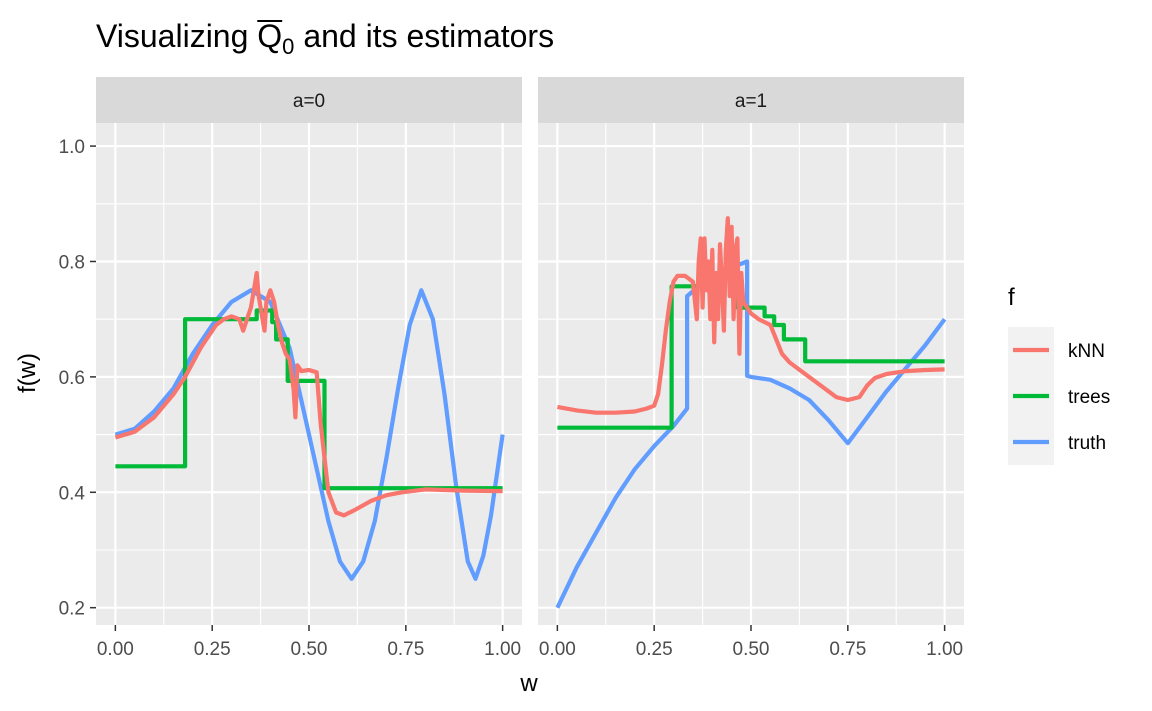 The width and height of the screenshot is (1152, 711). I want to click on legend-label: truth, so click(1087, 443).